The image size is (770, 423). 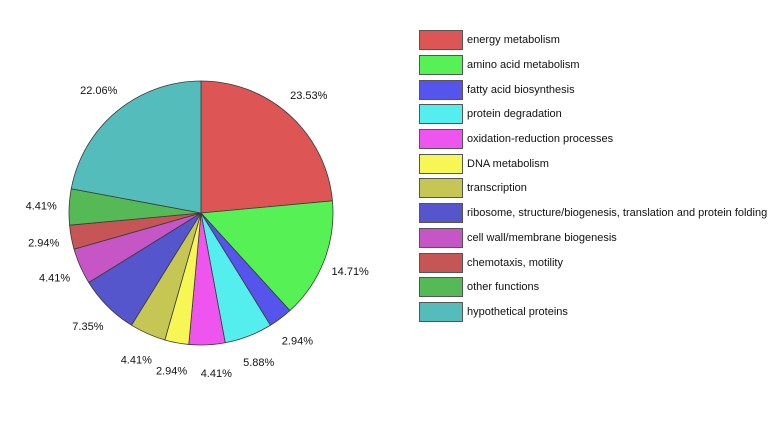 What do you see at coordinates (523, 65) in the screenshot?
I see `legend-label: amino acid metabolism` at bounding box center [523, 65].